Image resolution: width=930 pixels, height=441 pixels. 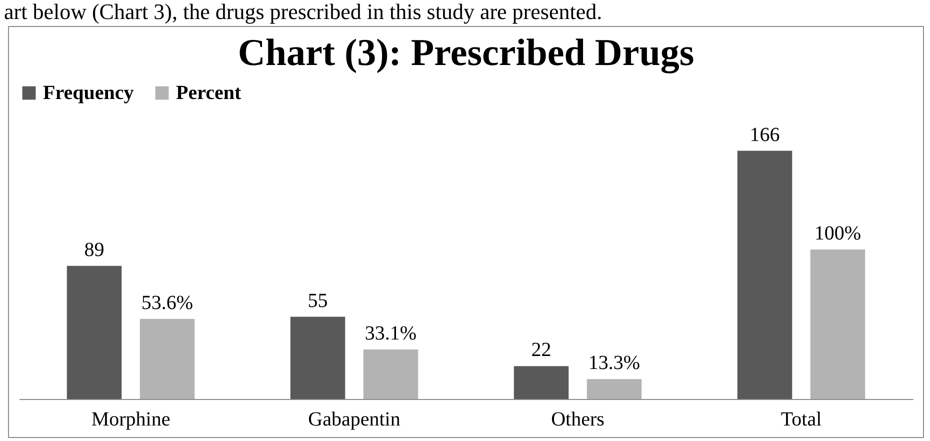 What do you see at coordinates (209, 93) in the screenshot?
I see `legend-label: Percent` at bounding box center [209, 93].